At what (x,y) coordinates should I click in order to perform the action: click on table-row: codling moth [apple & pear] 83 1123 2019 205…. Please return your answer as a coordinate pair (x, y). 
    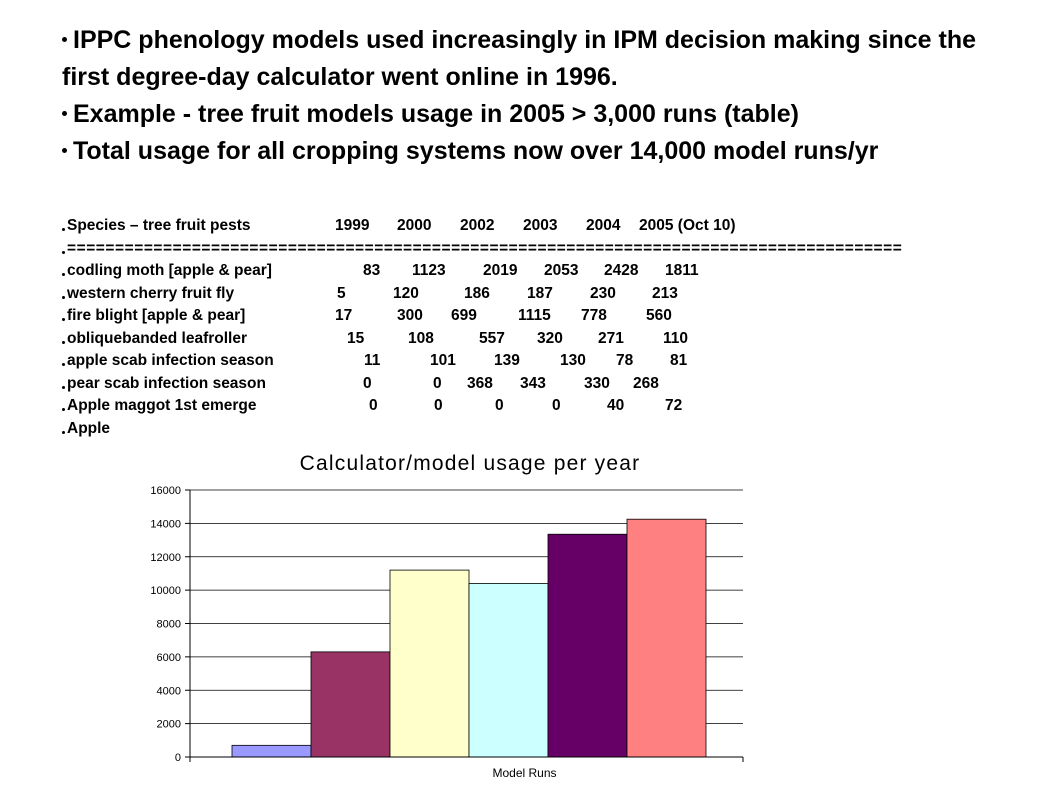
    Looking at the image, I should click on (557, 271).